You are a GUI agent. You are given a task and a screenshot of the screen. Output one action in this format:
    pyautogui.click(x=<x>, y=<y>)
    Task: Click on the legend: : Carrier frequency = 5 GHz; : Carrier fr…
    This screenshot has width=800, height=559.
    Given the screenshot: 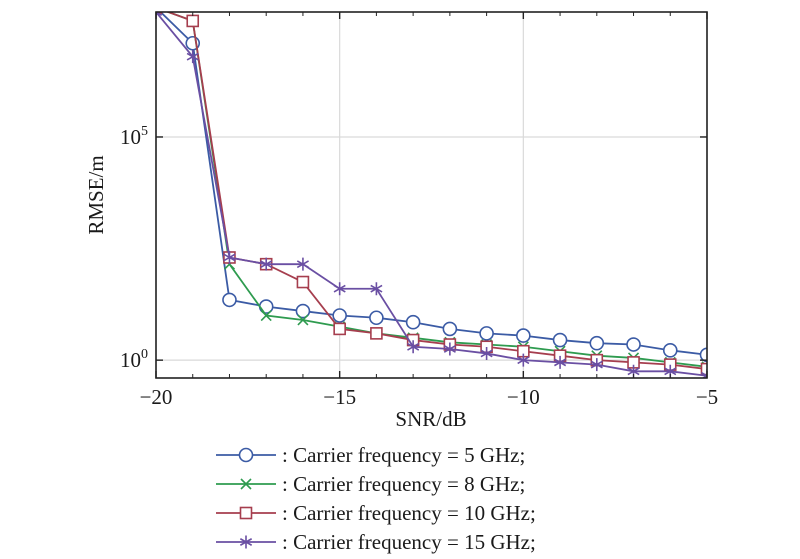 What is the action you would take?
    pyautogui.click(x=376, y=498)
    